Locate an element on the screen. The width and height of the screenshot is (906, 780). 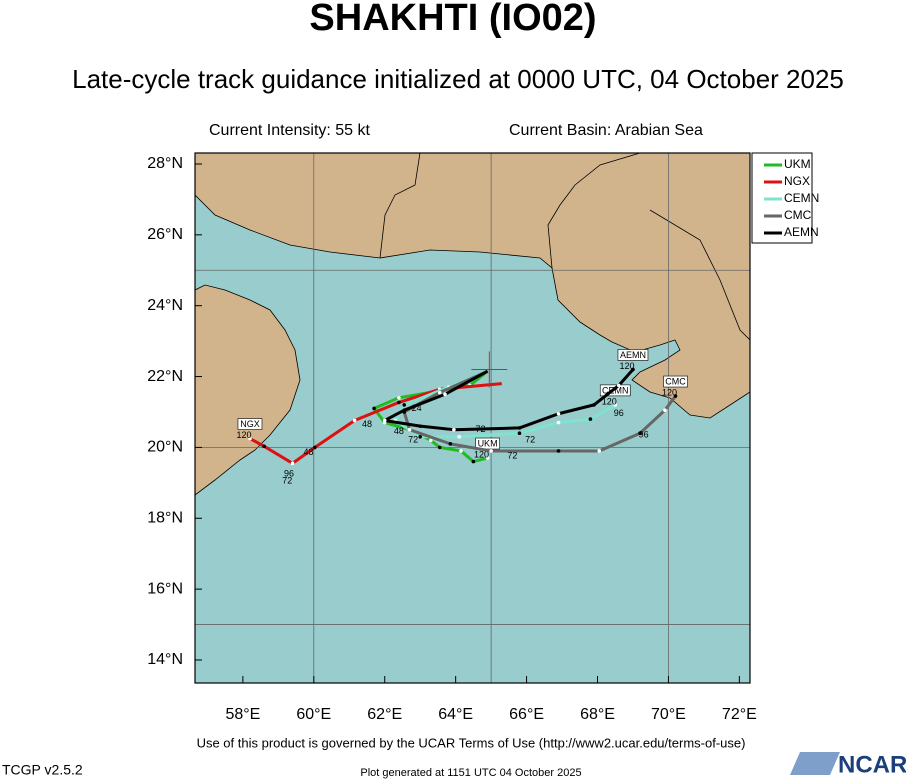
x-tick-label: 72°E is located at coordinates (739, 714).